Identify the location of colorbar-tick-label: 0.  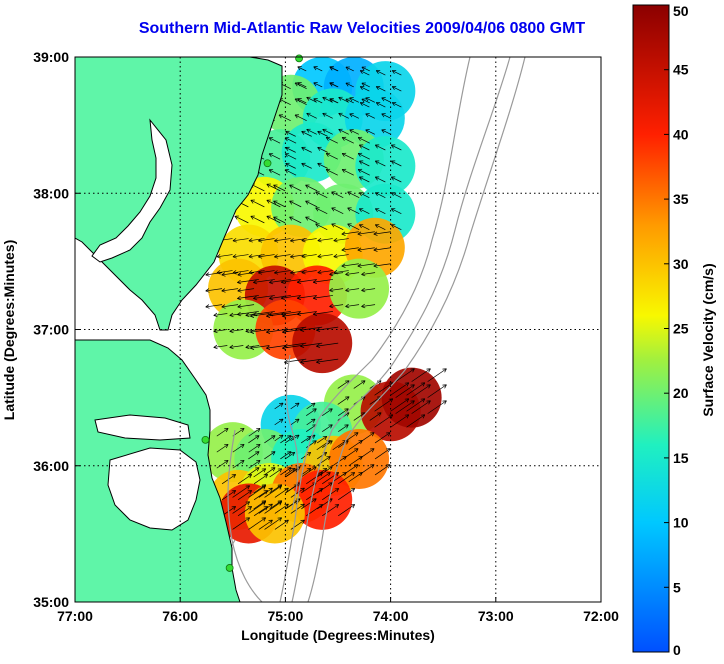
(677, 650).